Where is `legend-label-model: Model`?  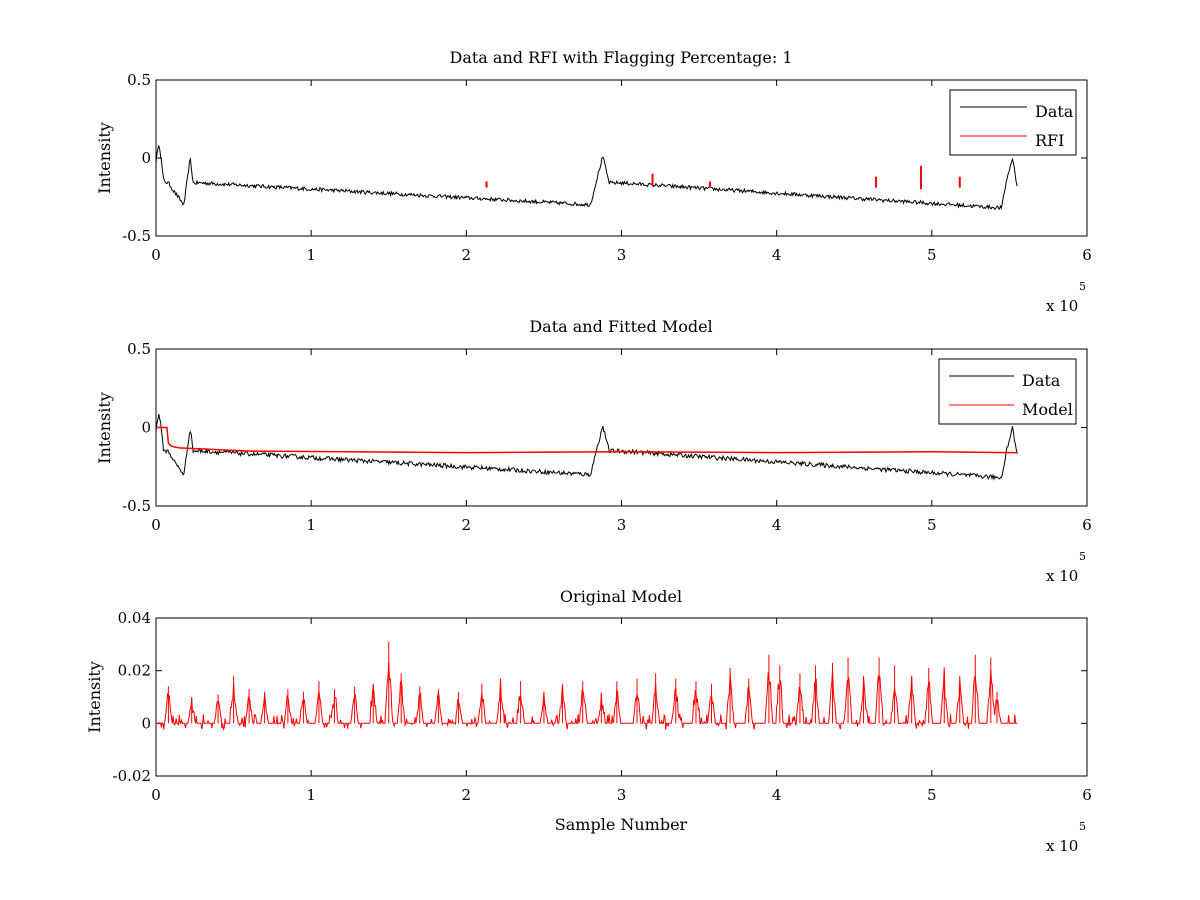 legend-label-model: Model is located at coordinates (1047, 409).